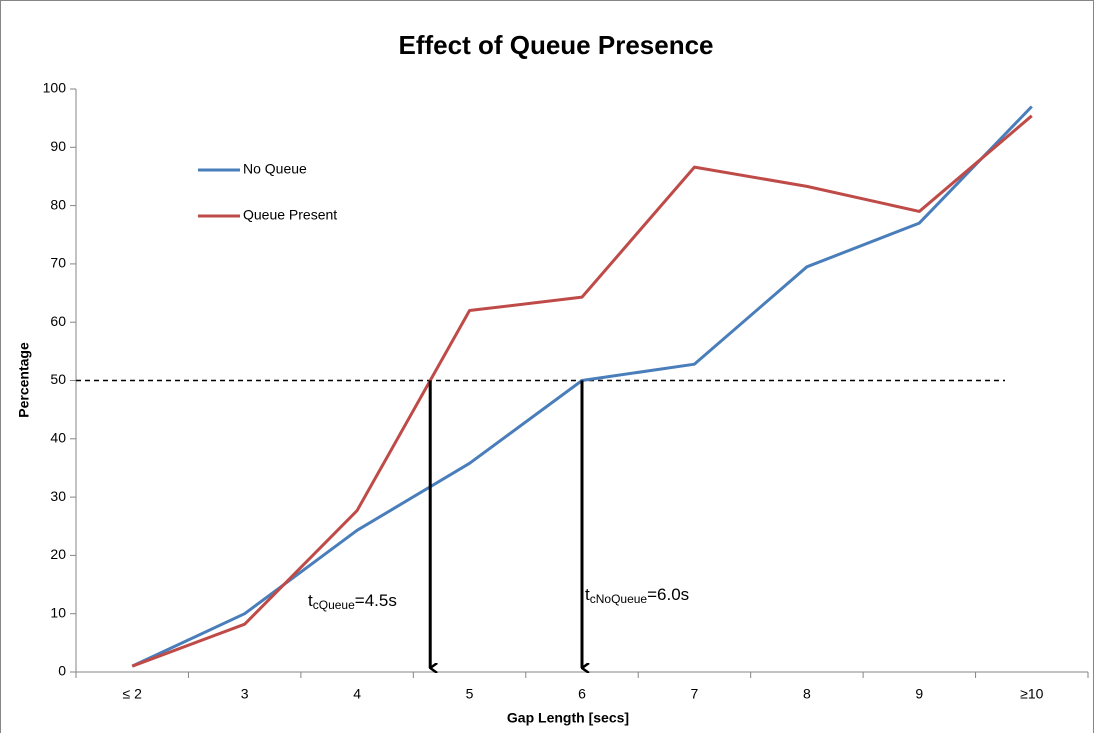  Describe the element at coordinates (919, 694) in the screenshot. I see `x-tick-label: 9` at that location.